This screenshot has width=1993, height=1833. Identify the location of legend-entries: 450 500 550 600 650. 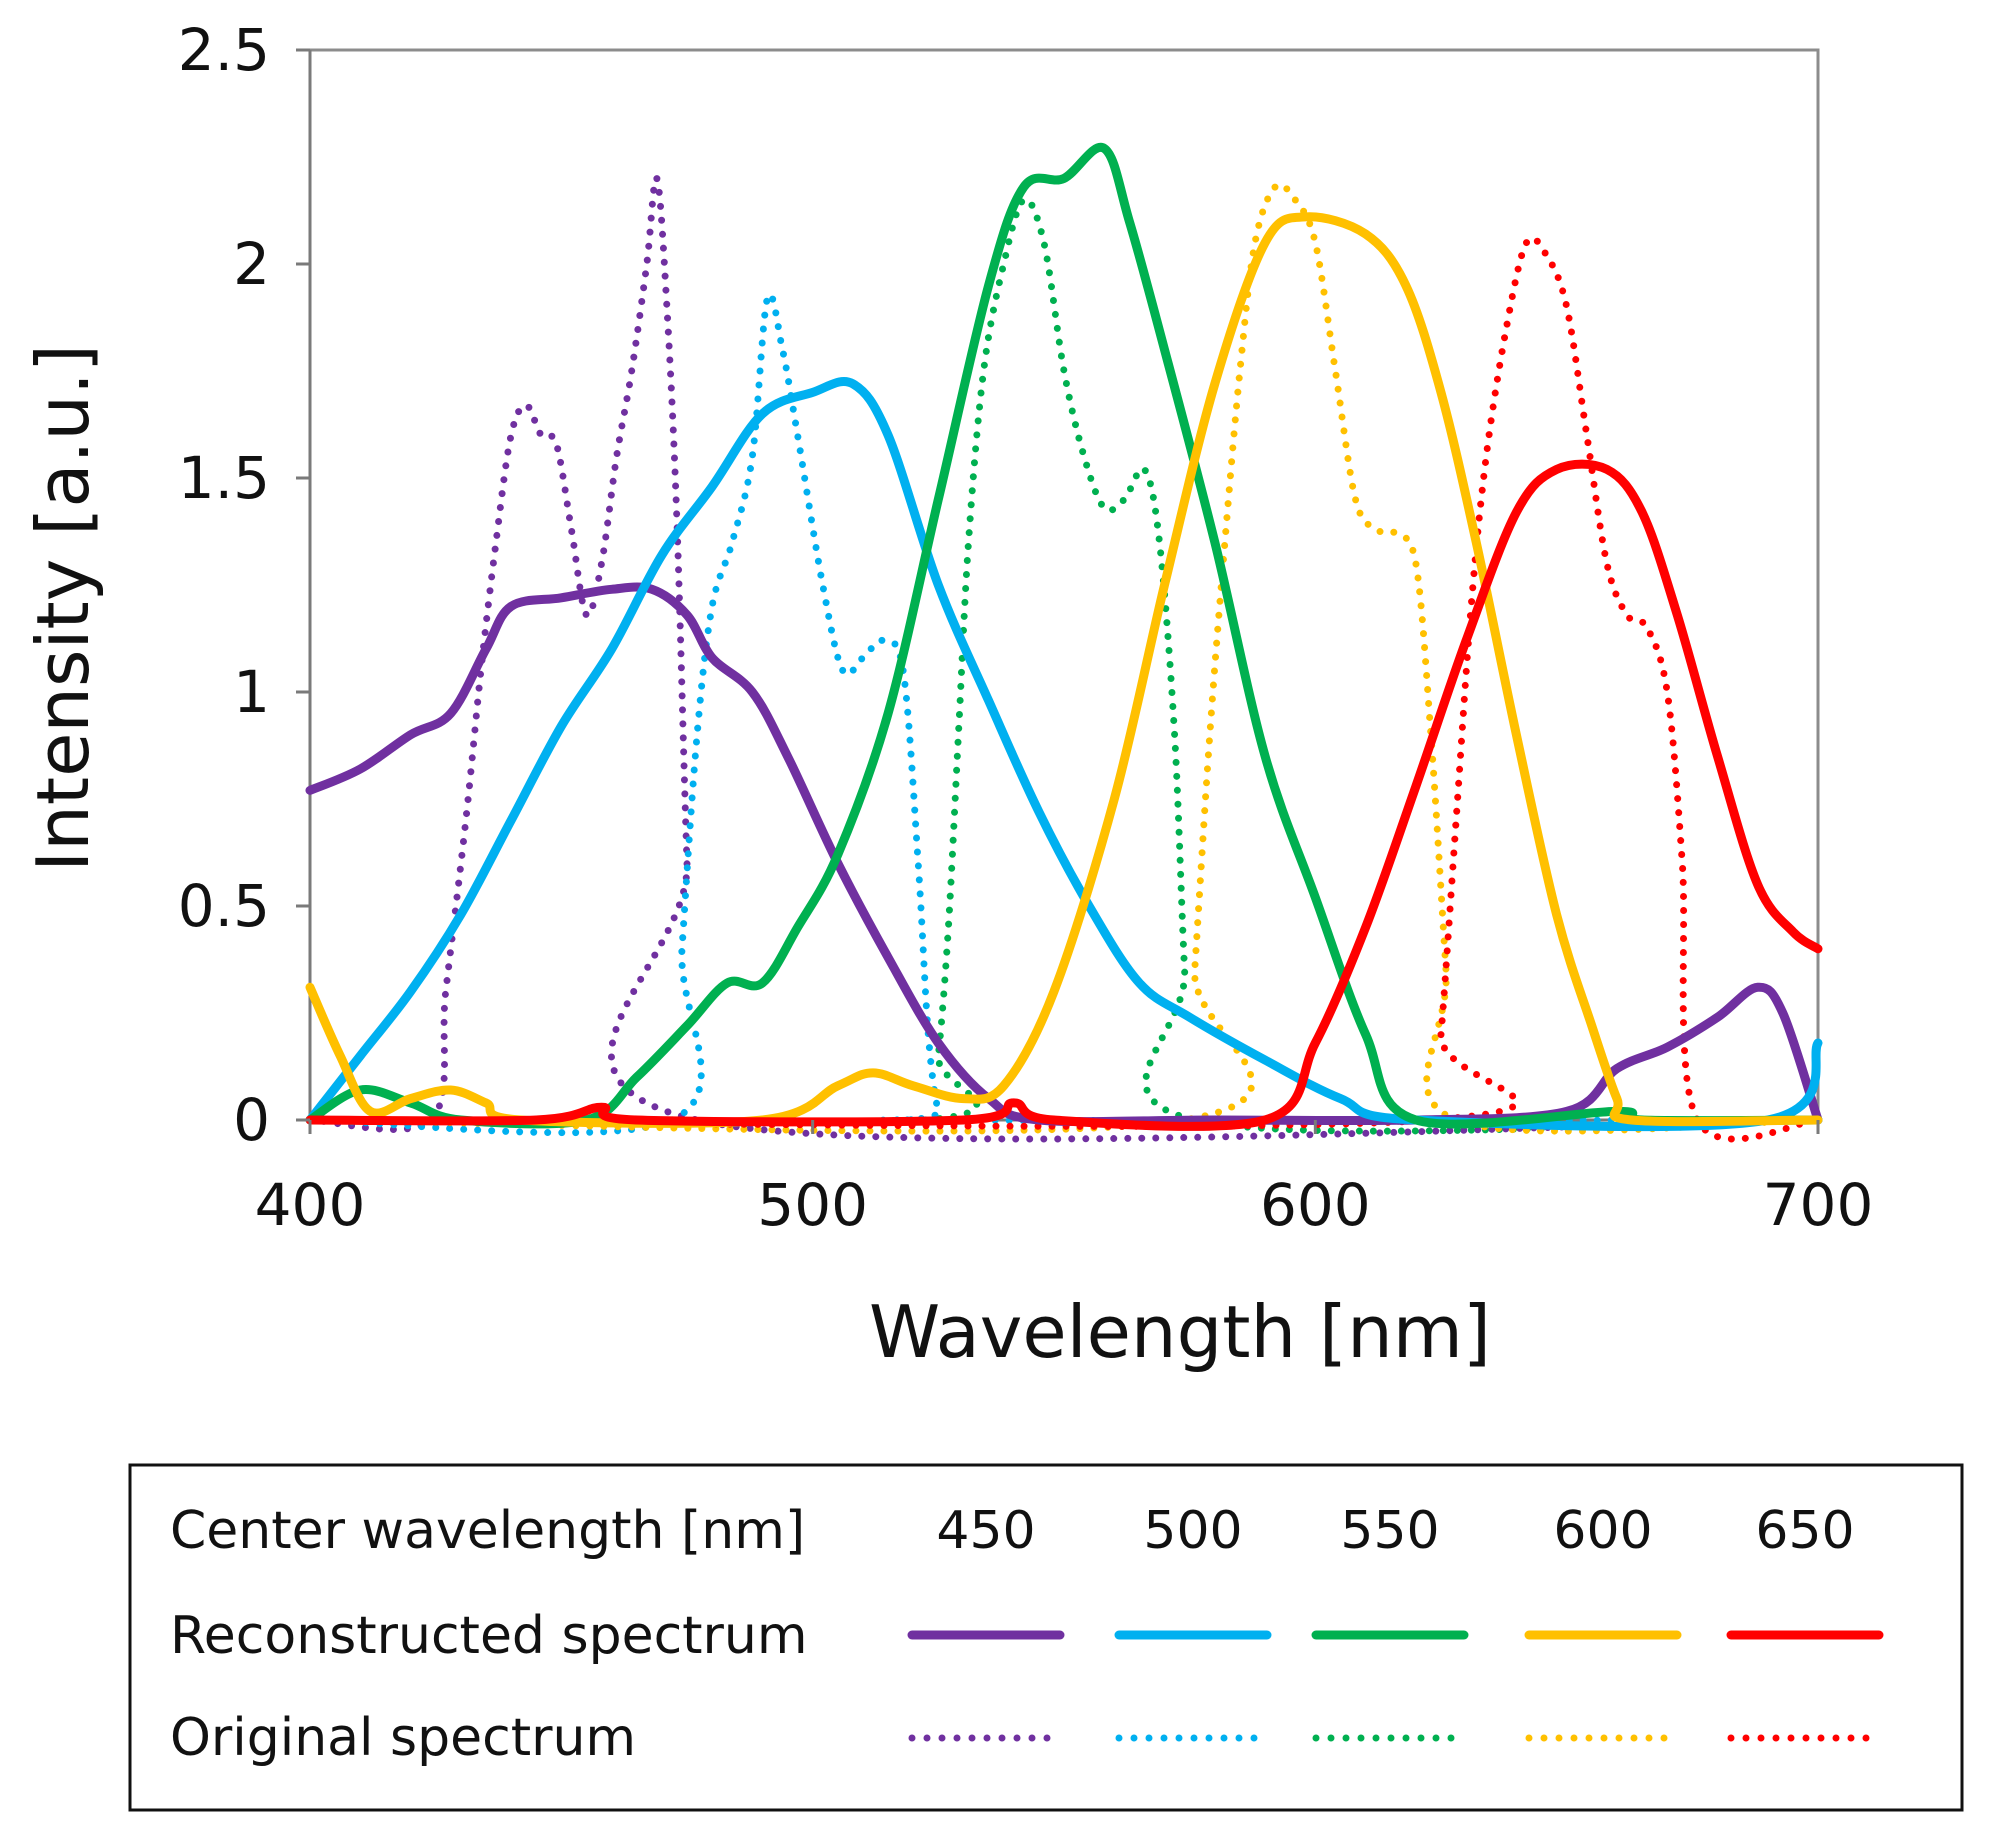
(1395, 1621).